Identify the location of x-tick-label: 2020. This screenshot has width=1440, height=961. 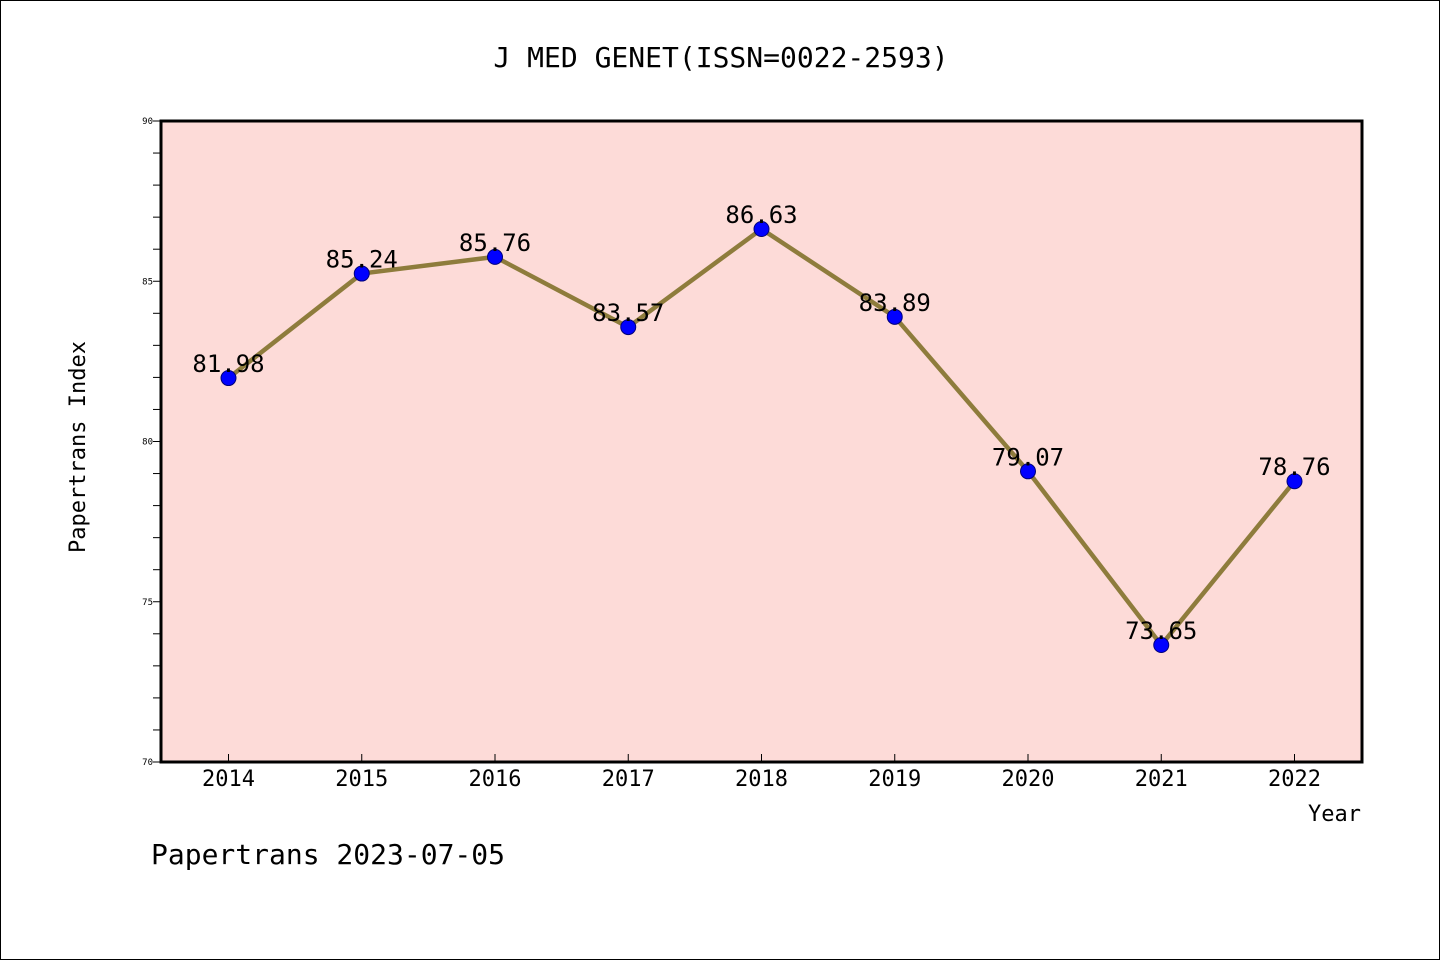
(1028, 779).